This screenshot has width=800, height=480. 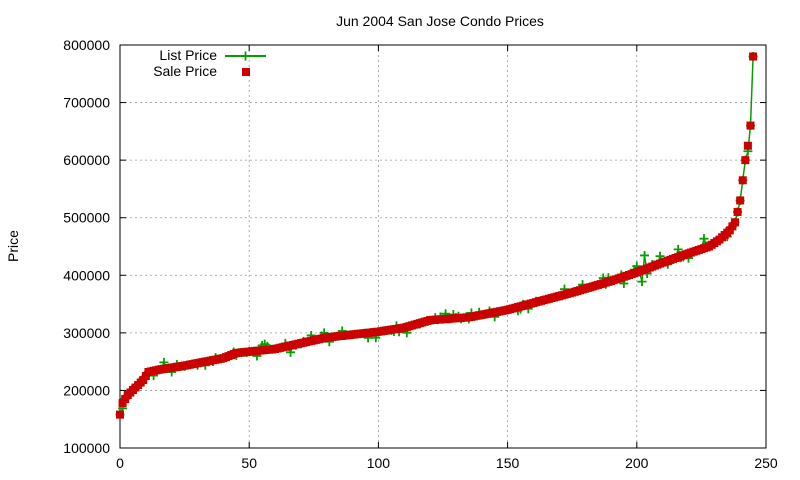 I want to click on legend-label-sale-price: Sale Price, so click(x=185, y=71).